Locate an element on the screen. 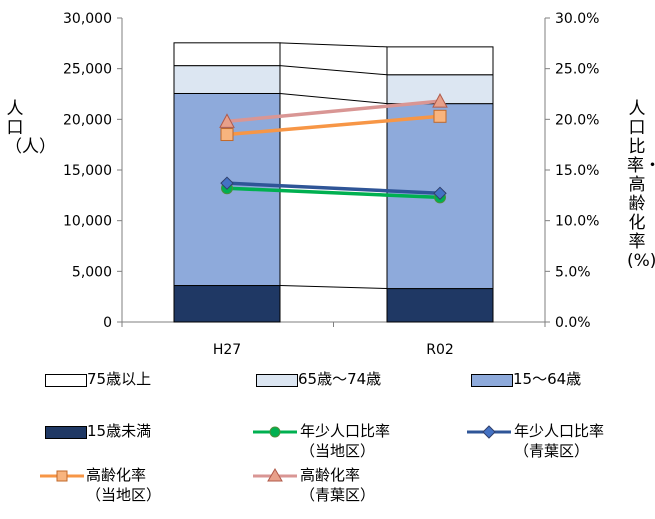  x-tick-label: R02 is located at coordinates (440, 350).